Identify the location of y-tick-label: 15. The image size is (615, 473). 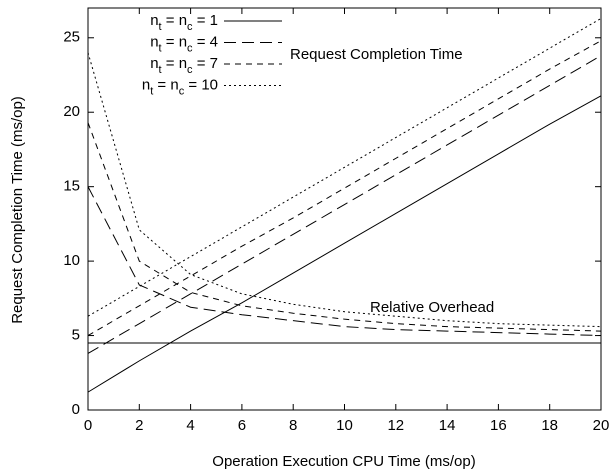
(71, 186).